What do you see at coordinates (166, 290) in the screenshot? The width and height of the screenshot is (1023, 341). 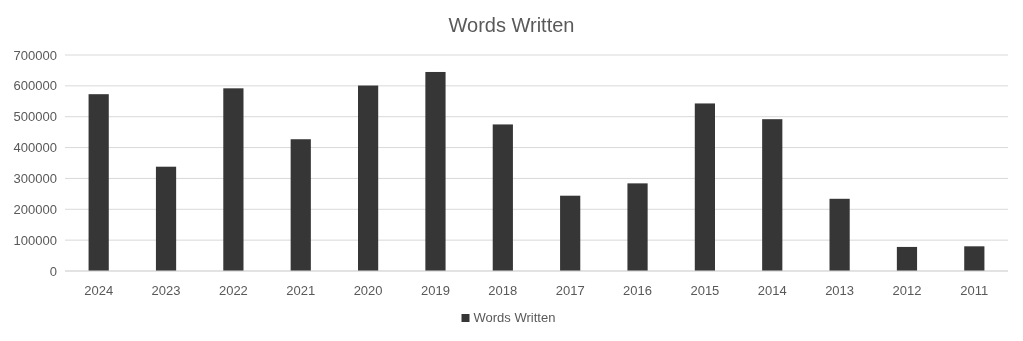 I see `x-tick-label: 2023` at bounding box center [166, 290].